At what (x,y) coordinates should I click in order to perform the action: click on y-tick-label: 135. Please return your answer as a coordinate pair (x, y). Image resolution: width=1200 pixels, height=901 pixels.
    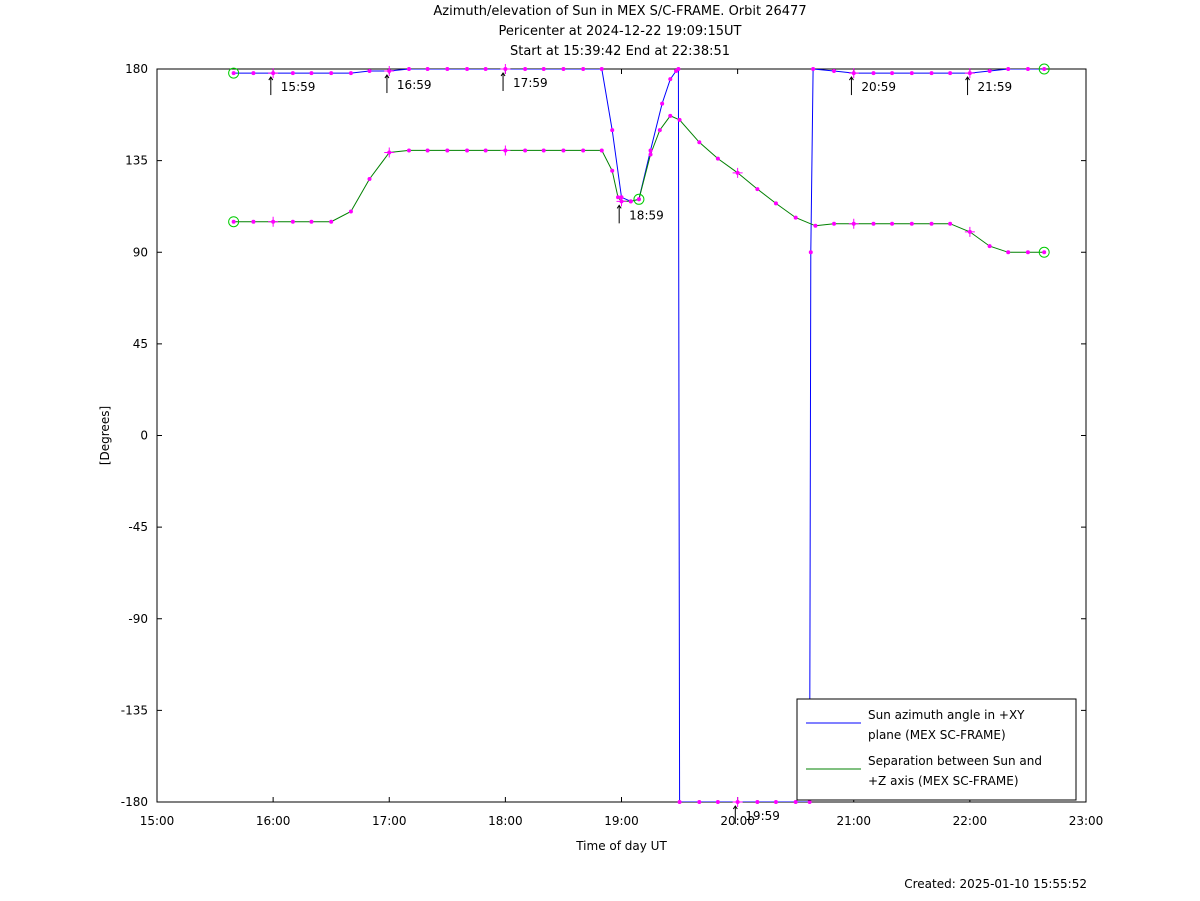
    Looking at the image, I should click on (136, 161).